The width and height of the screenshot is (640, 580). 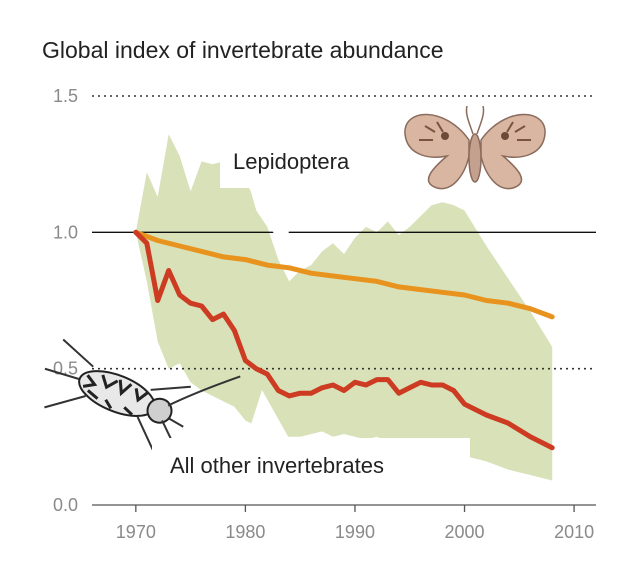 I want to click on moth-illustration, so click(x=475, y=147).